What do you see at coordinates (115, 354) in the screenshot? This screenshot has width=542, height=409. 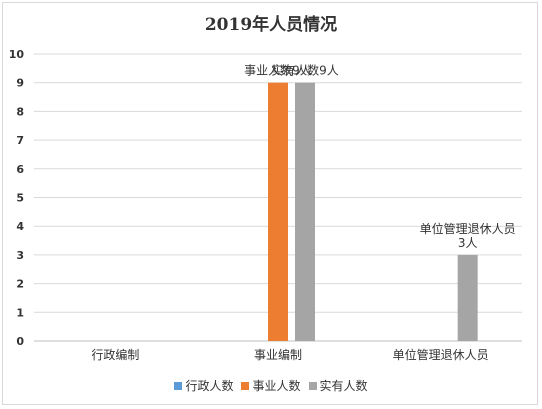 I see `x-tick-label: 行政编制` at bounding box center [115, 354].